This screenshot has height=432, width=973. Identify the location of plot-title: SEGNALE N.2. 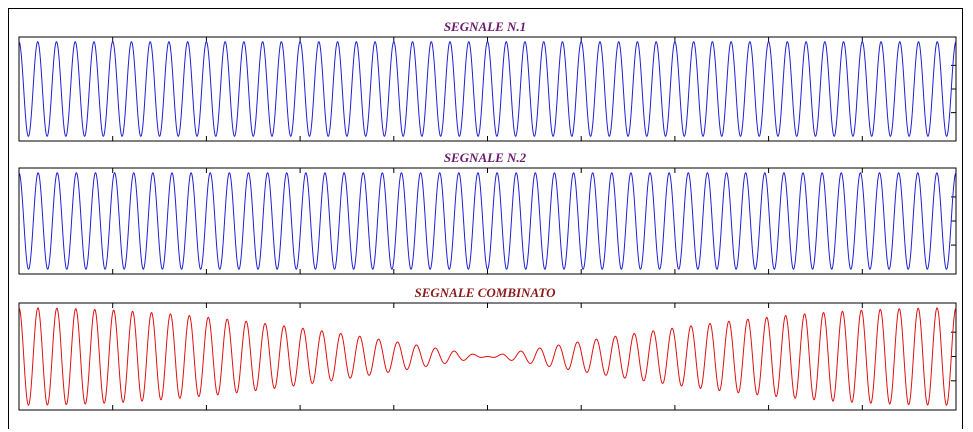
(485, 157).